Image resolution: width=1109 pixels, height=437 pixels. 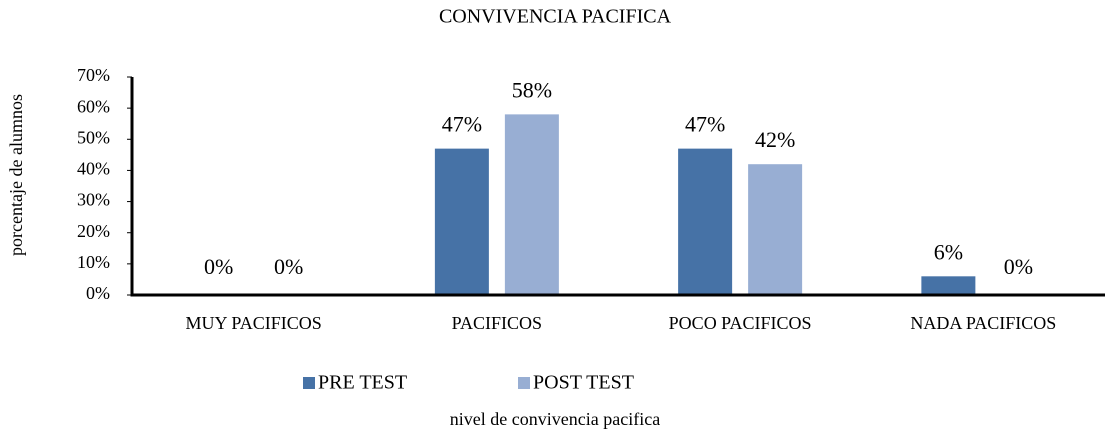 I want to click on x-tick-label: NADA PACIFICOS, so click(x=983, y=323).